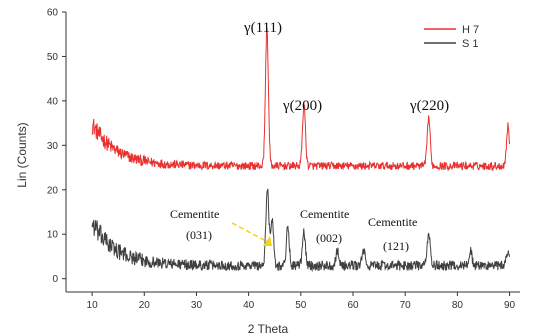 Image resolution: width=536 pixels, height=336 pixels. What do you see at coordinates (53, 190) in the screenshot?
I see `y-tick-label: 20` at bounding box center [53, 190].